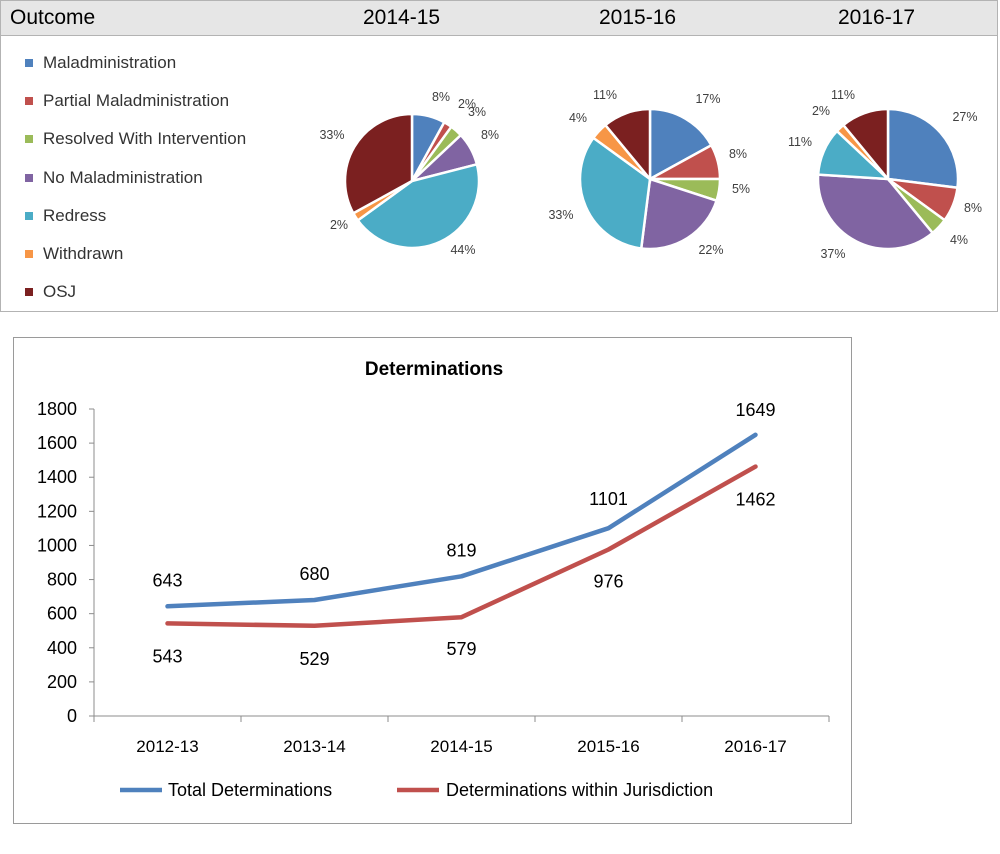 The width and height of the screenshot is (1000, 854). Describe the element at coordinates (755, 746) in the screenshot. I see `x-tick-label: 2016-17` at that location.